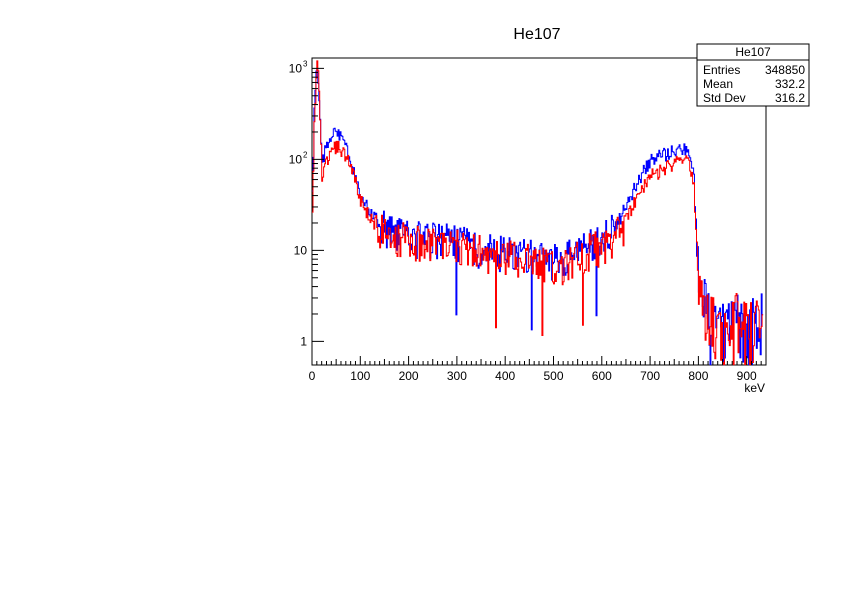 The height and width of the screenshot is (595, 842). I want to click on x-tick-label: 600, so click(602, 376).